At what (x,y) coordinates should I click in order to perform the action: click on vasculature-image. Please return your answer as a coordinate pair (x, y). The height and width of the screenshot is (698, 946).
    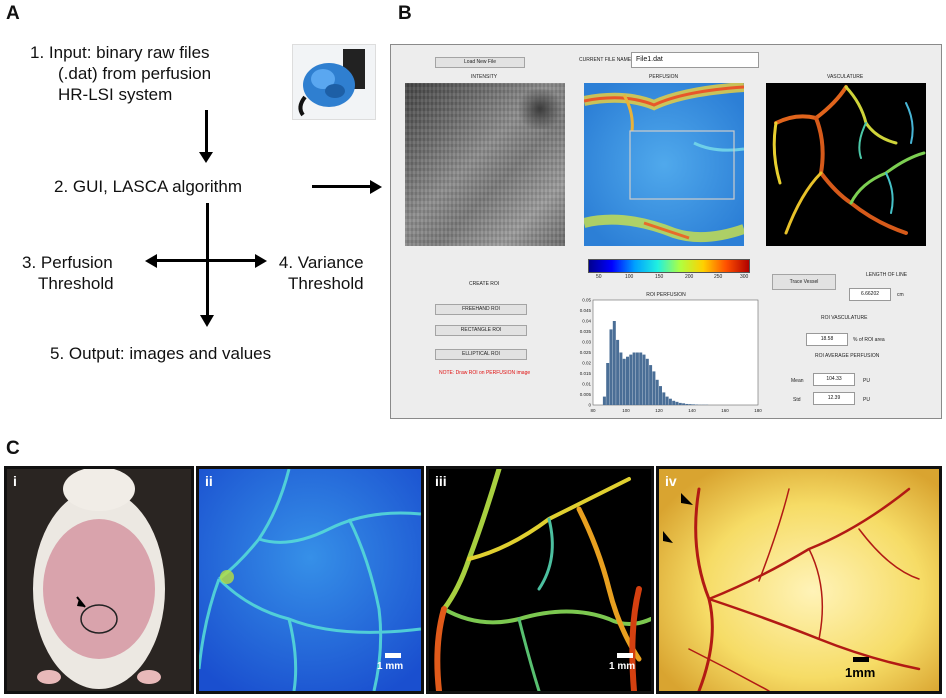
    Looking at the image, I should click on (846, 164).